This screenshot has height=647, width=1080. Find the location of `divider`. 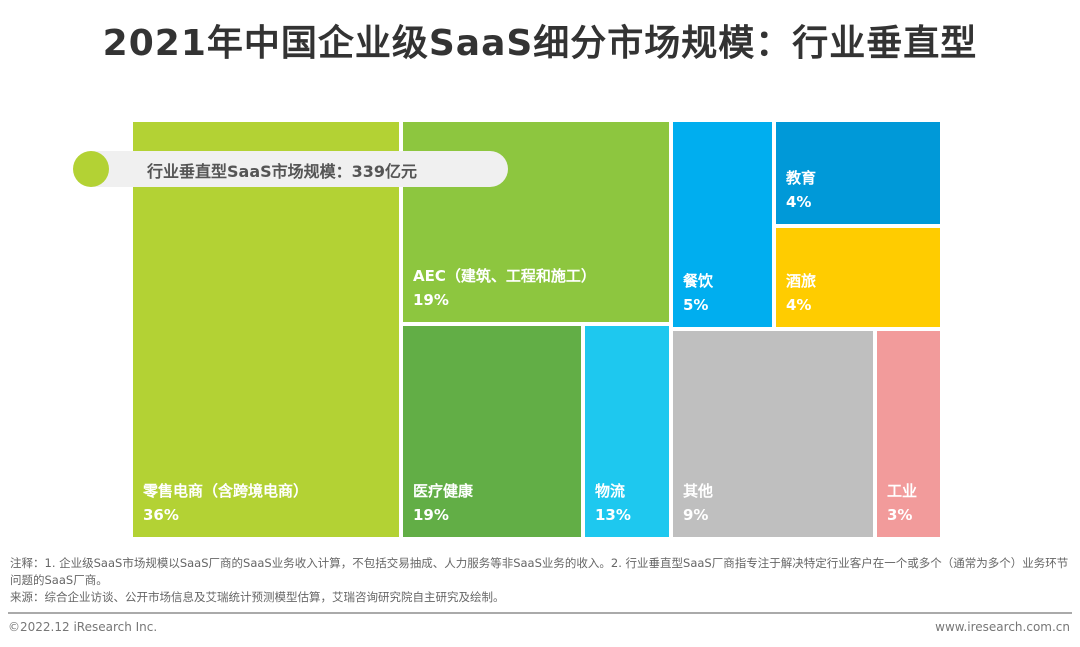

divider is located at coordinates (540, 613).